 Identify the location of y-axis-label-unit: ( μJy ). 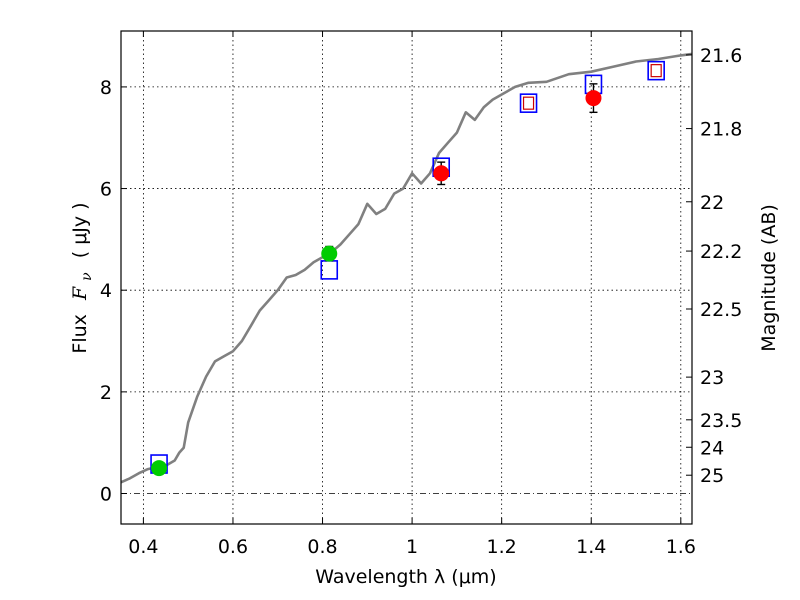
(80, 230).